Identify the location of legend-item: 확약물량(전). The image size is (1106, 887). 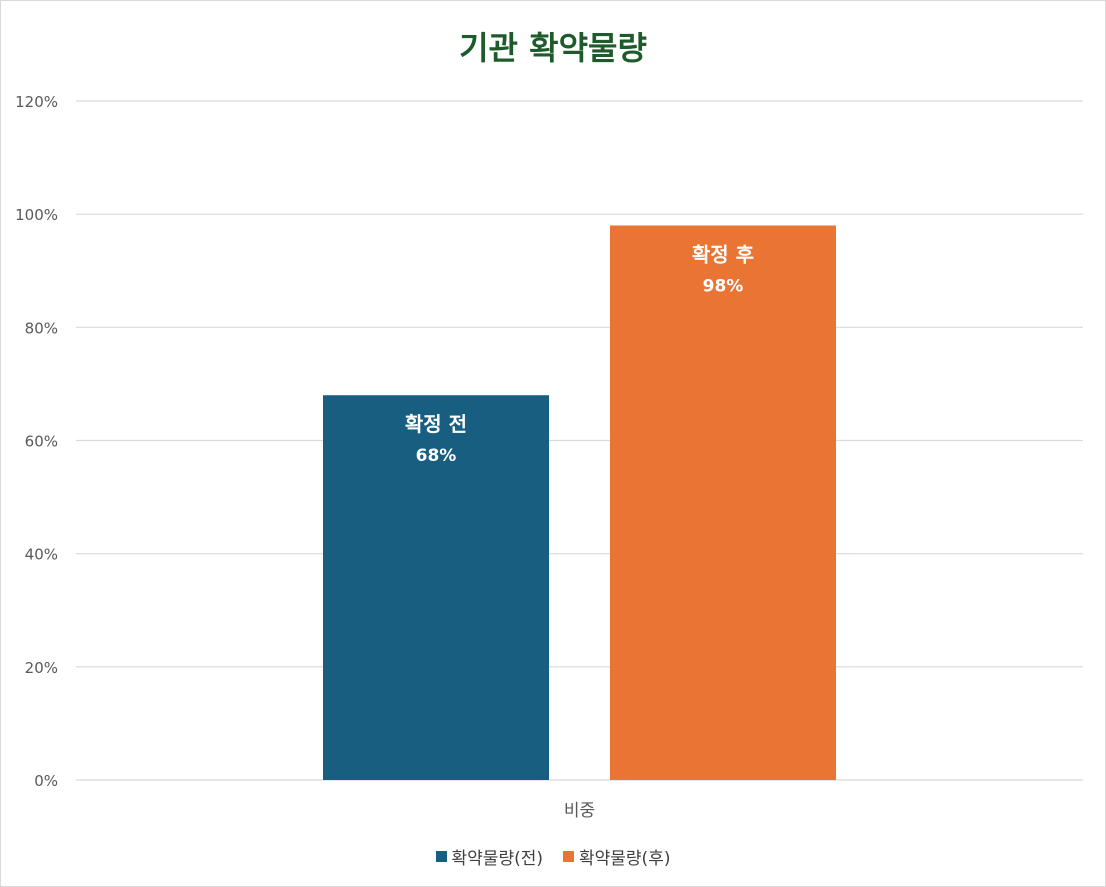
(489, 856).